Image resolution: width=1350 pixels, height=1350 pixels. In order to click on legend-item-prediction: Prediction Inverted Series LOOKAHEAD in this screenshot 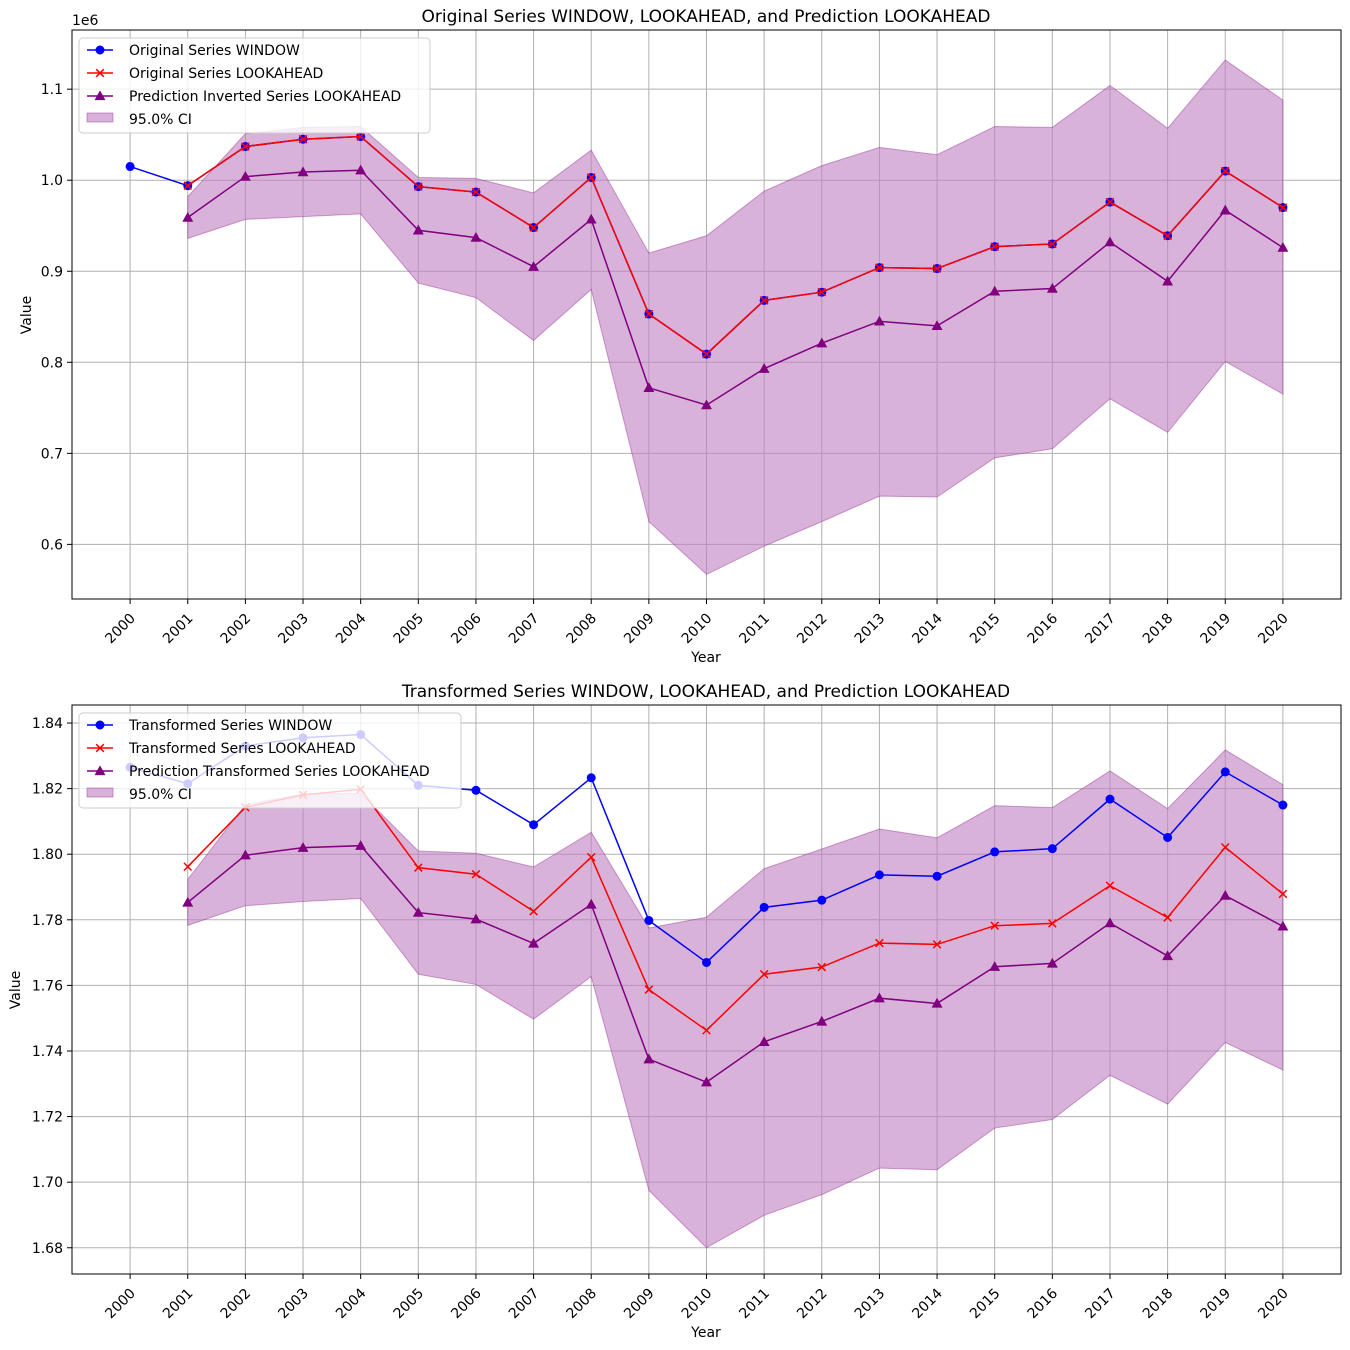, I will do `click(244, 97)`.